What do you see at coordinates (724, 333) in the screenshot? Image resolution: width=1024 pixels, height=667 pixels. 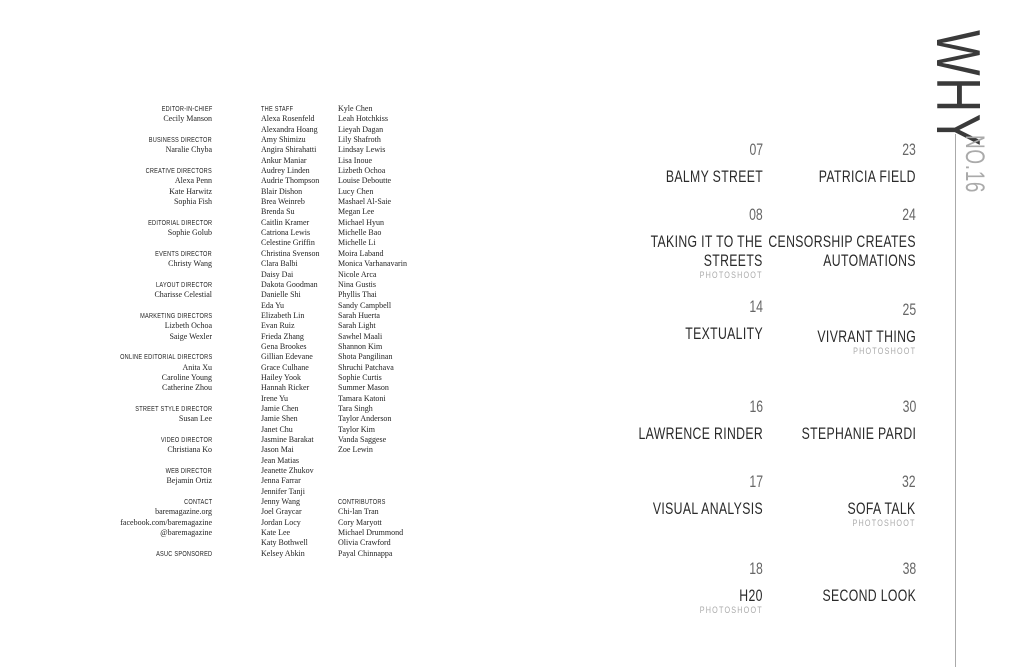 I see `article-title: TEXTUALITY` at bounding box center [724, 333].